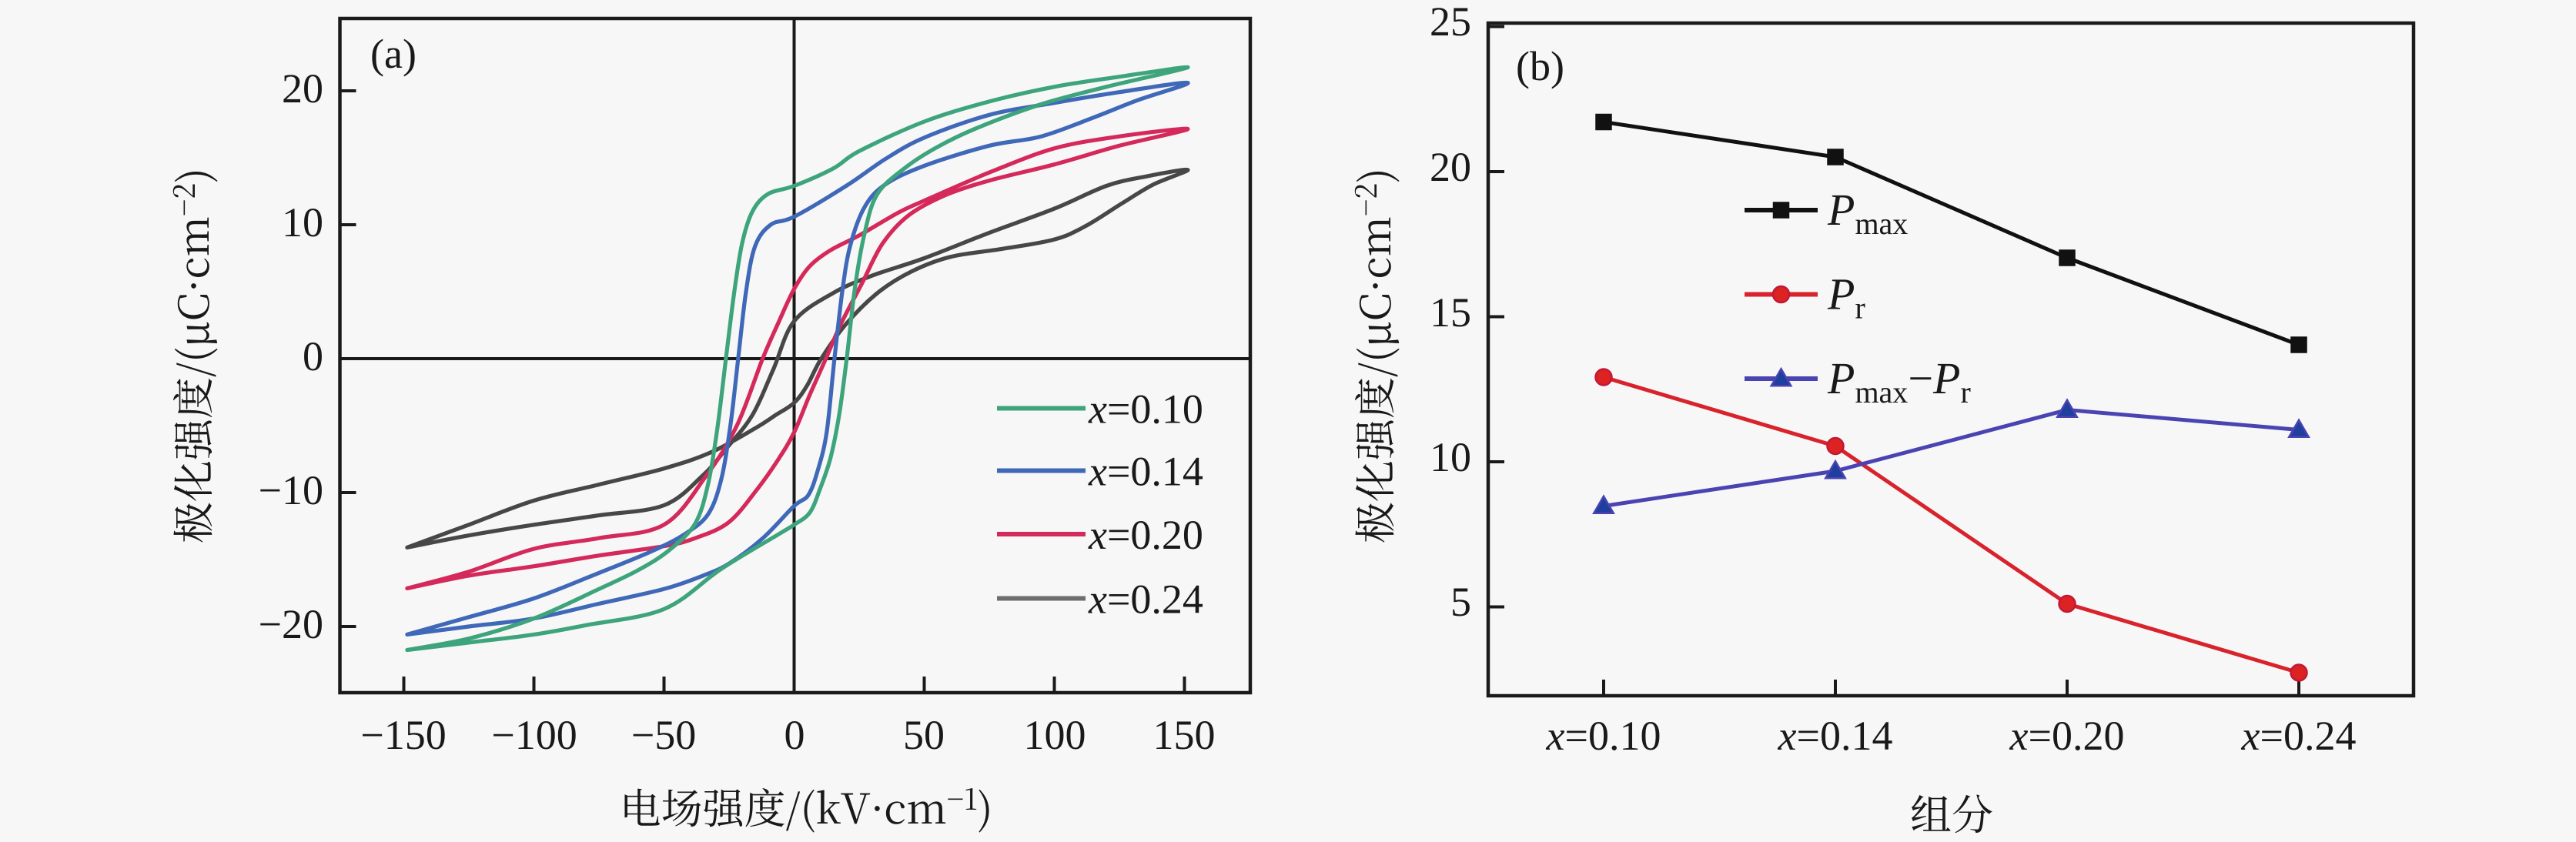  Describe the element at coordinates (1899, 381) in the screenshot. I see `svg-text: Pmax−Pr` at that location.